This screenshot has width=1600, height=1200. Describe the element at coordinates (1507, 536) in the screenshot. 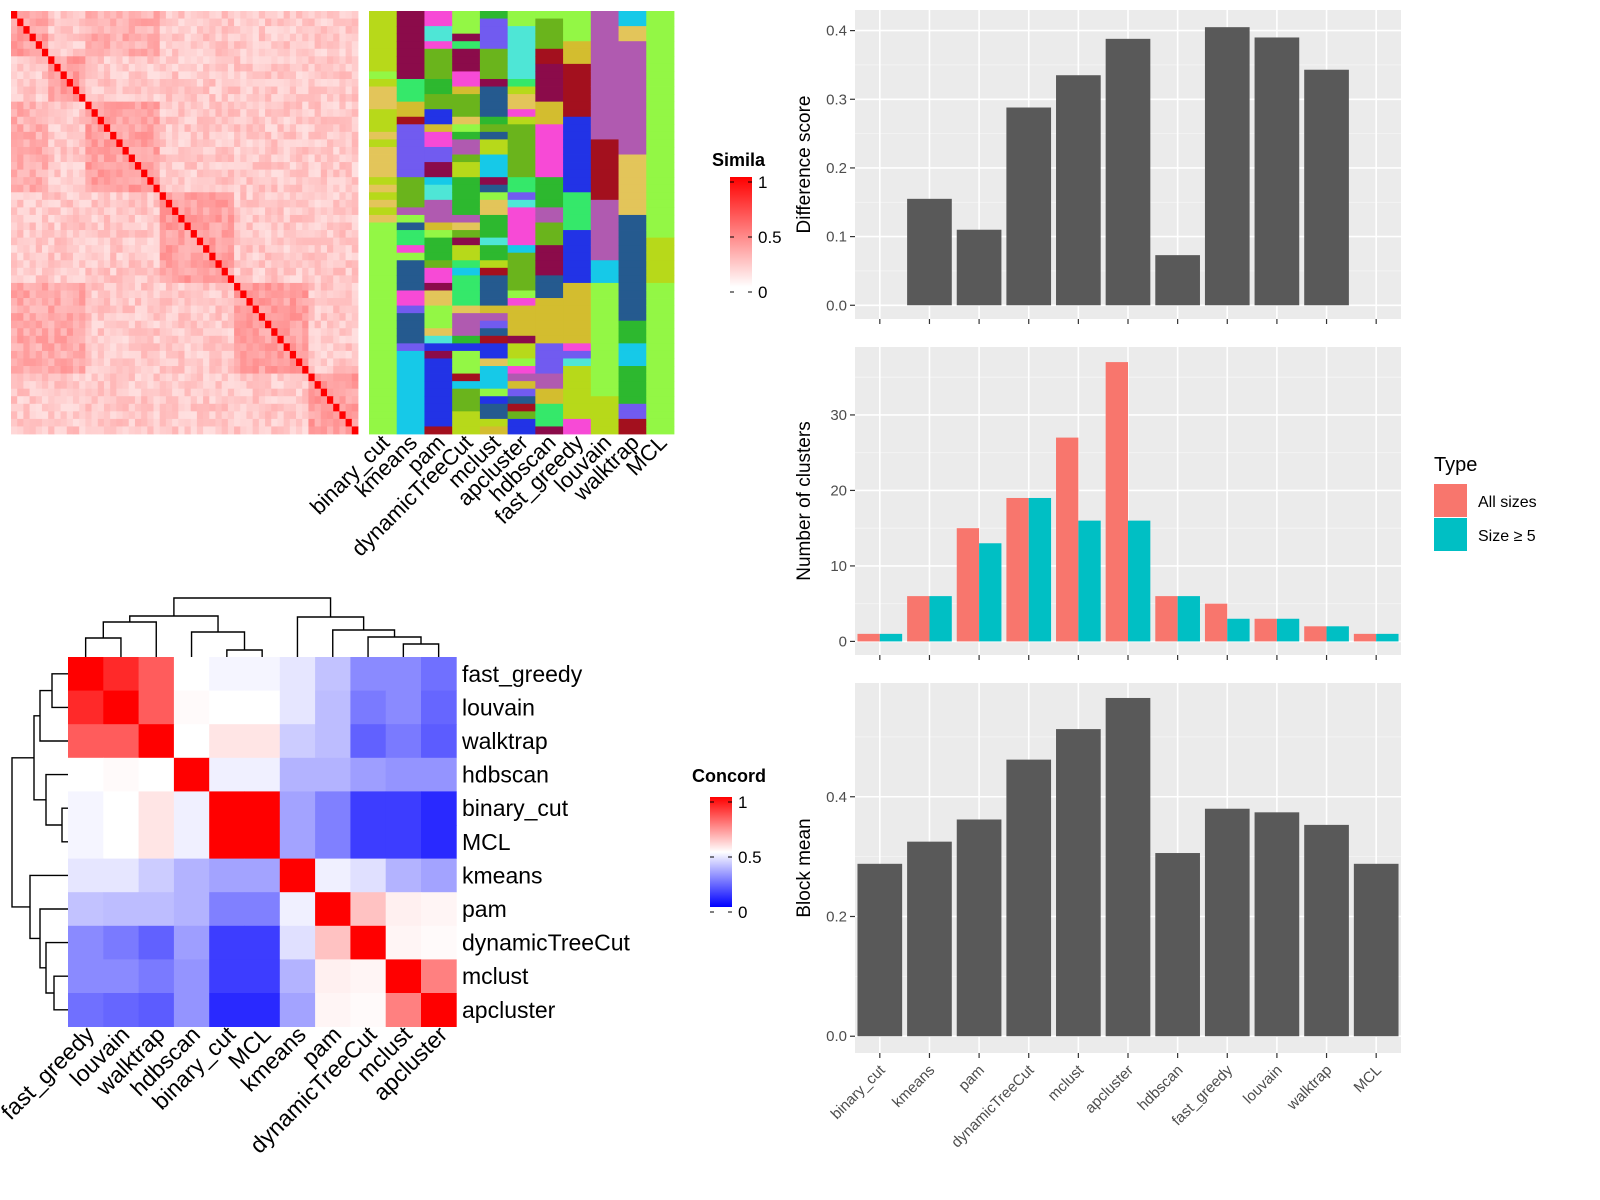

I see `legend-label: Size ≥ 5` at that location.